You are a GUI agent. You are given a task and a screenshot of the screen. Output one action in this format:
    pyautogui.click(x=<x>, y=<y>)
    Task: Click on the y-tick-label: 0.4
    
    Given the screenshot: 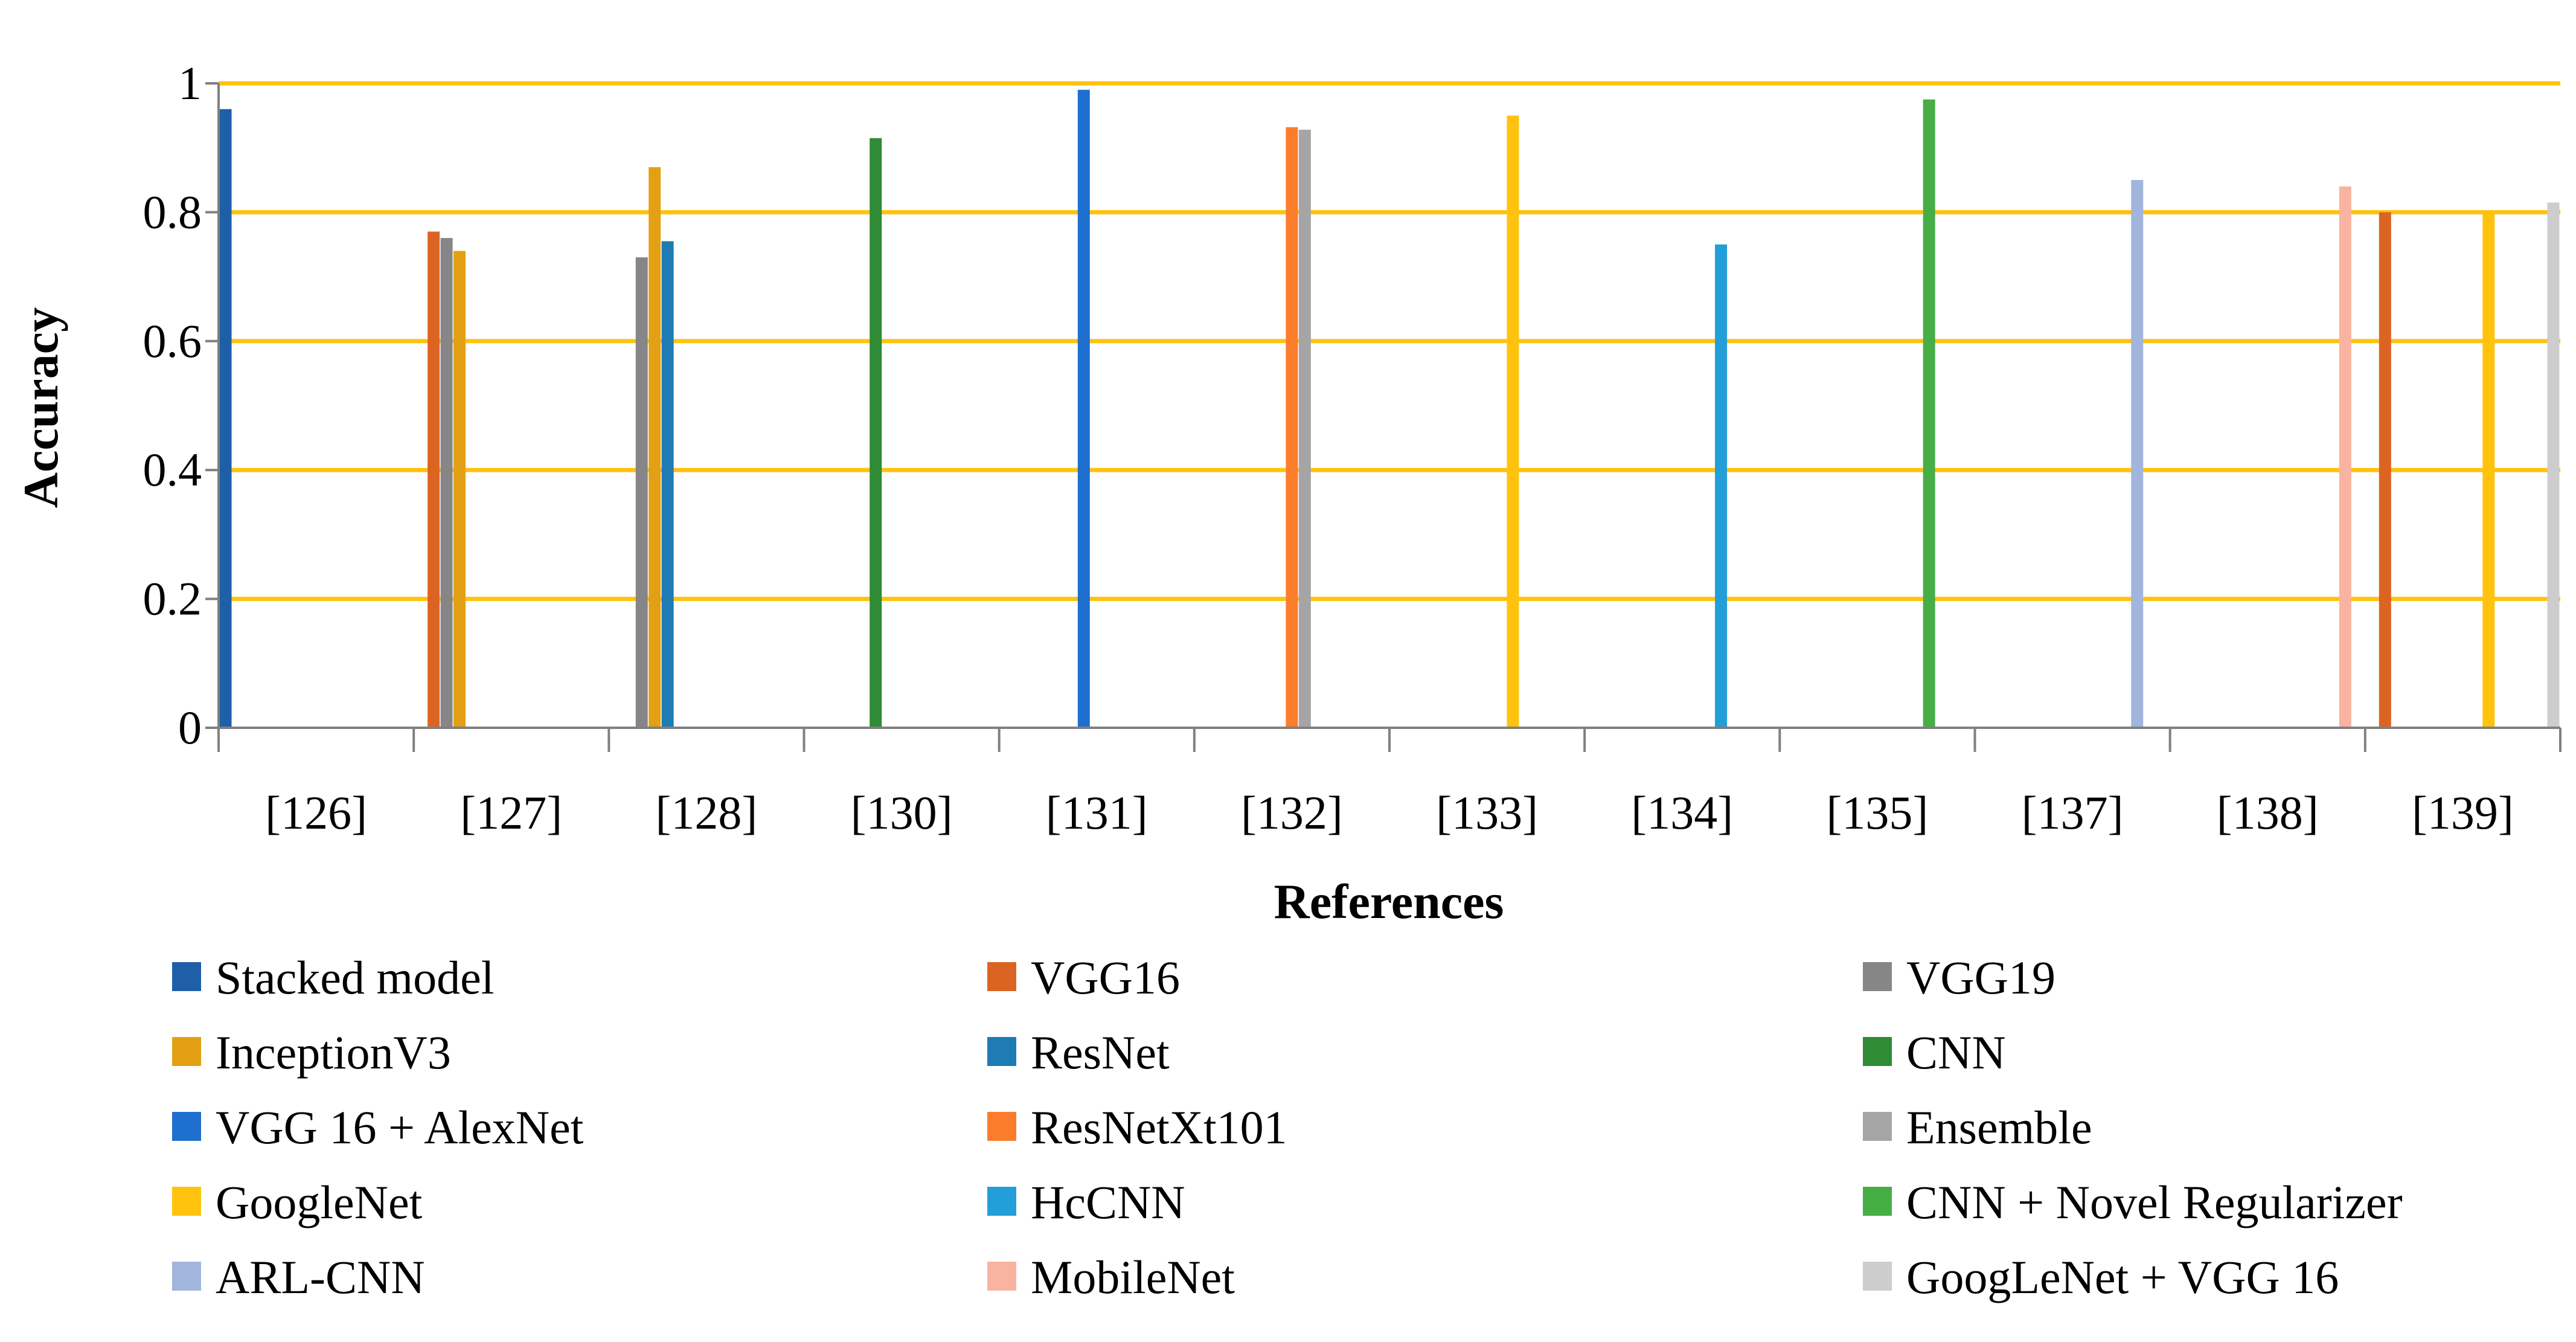 What is the action you would take?
    pyautogui.click(x=172, y=470)
    